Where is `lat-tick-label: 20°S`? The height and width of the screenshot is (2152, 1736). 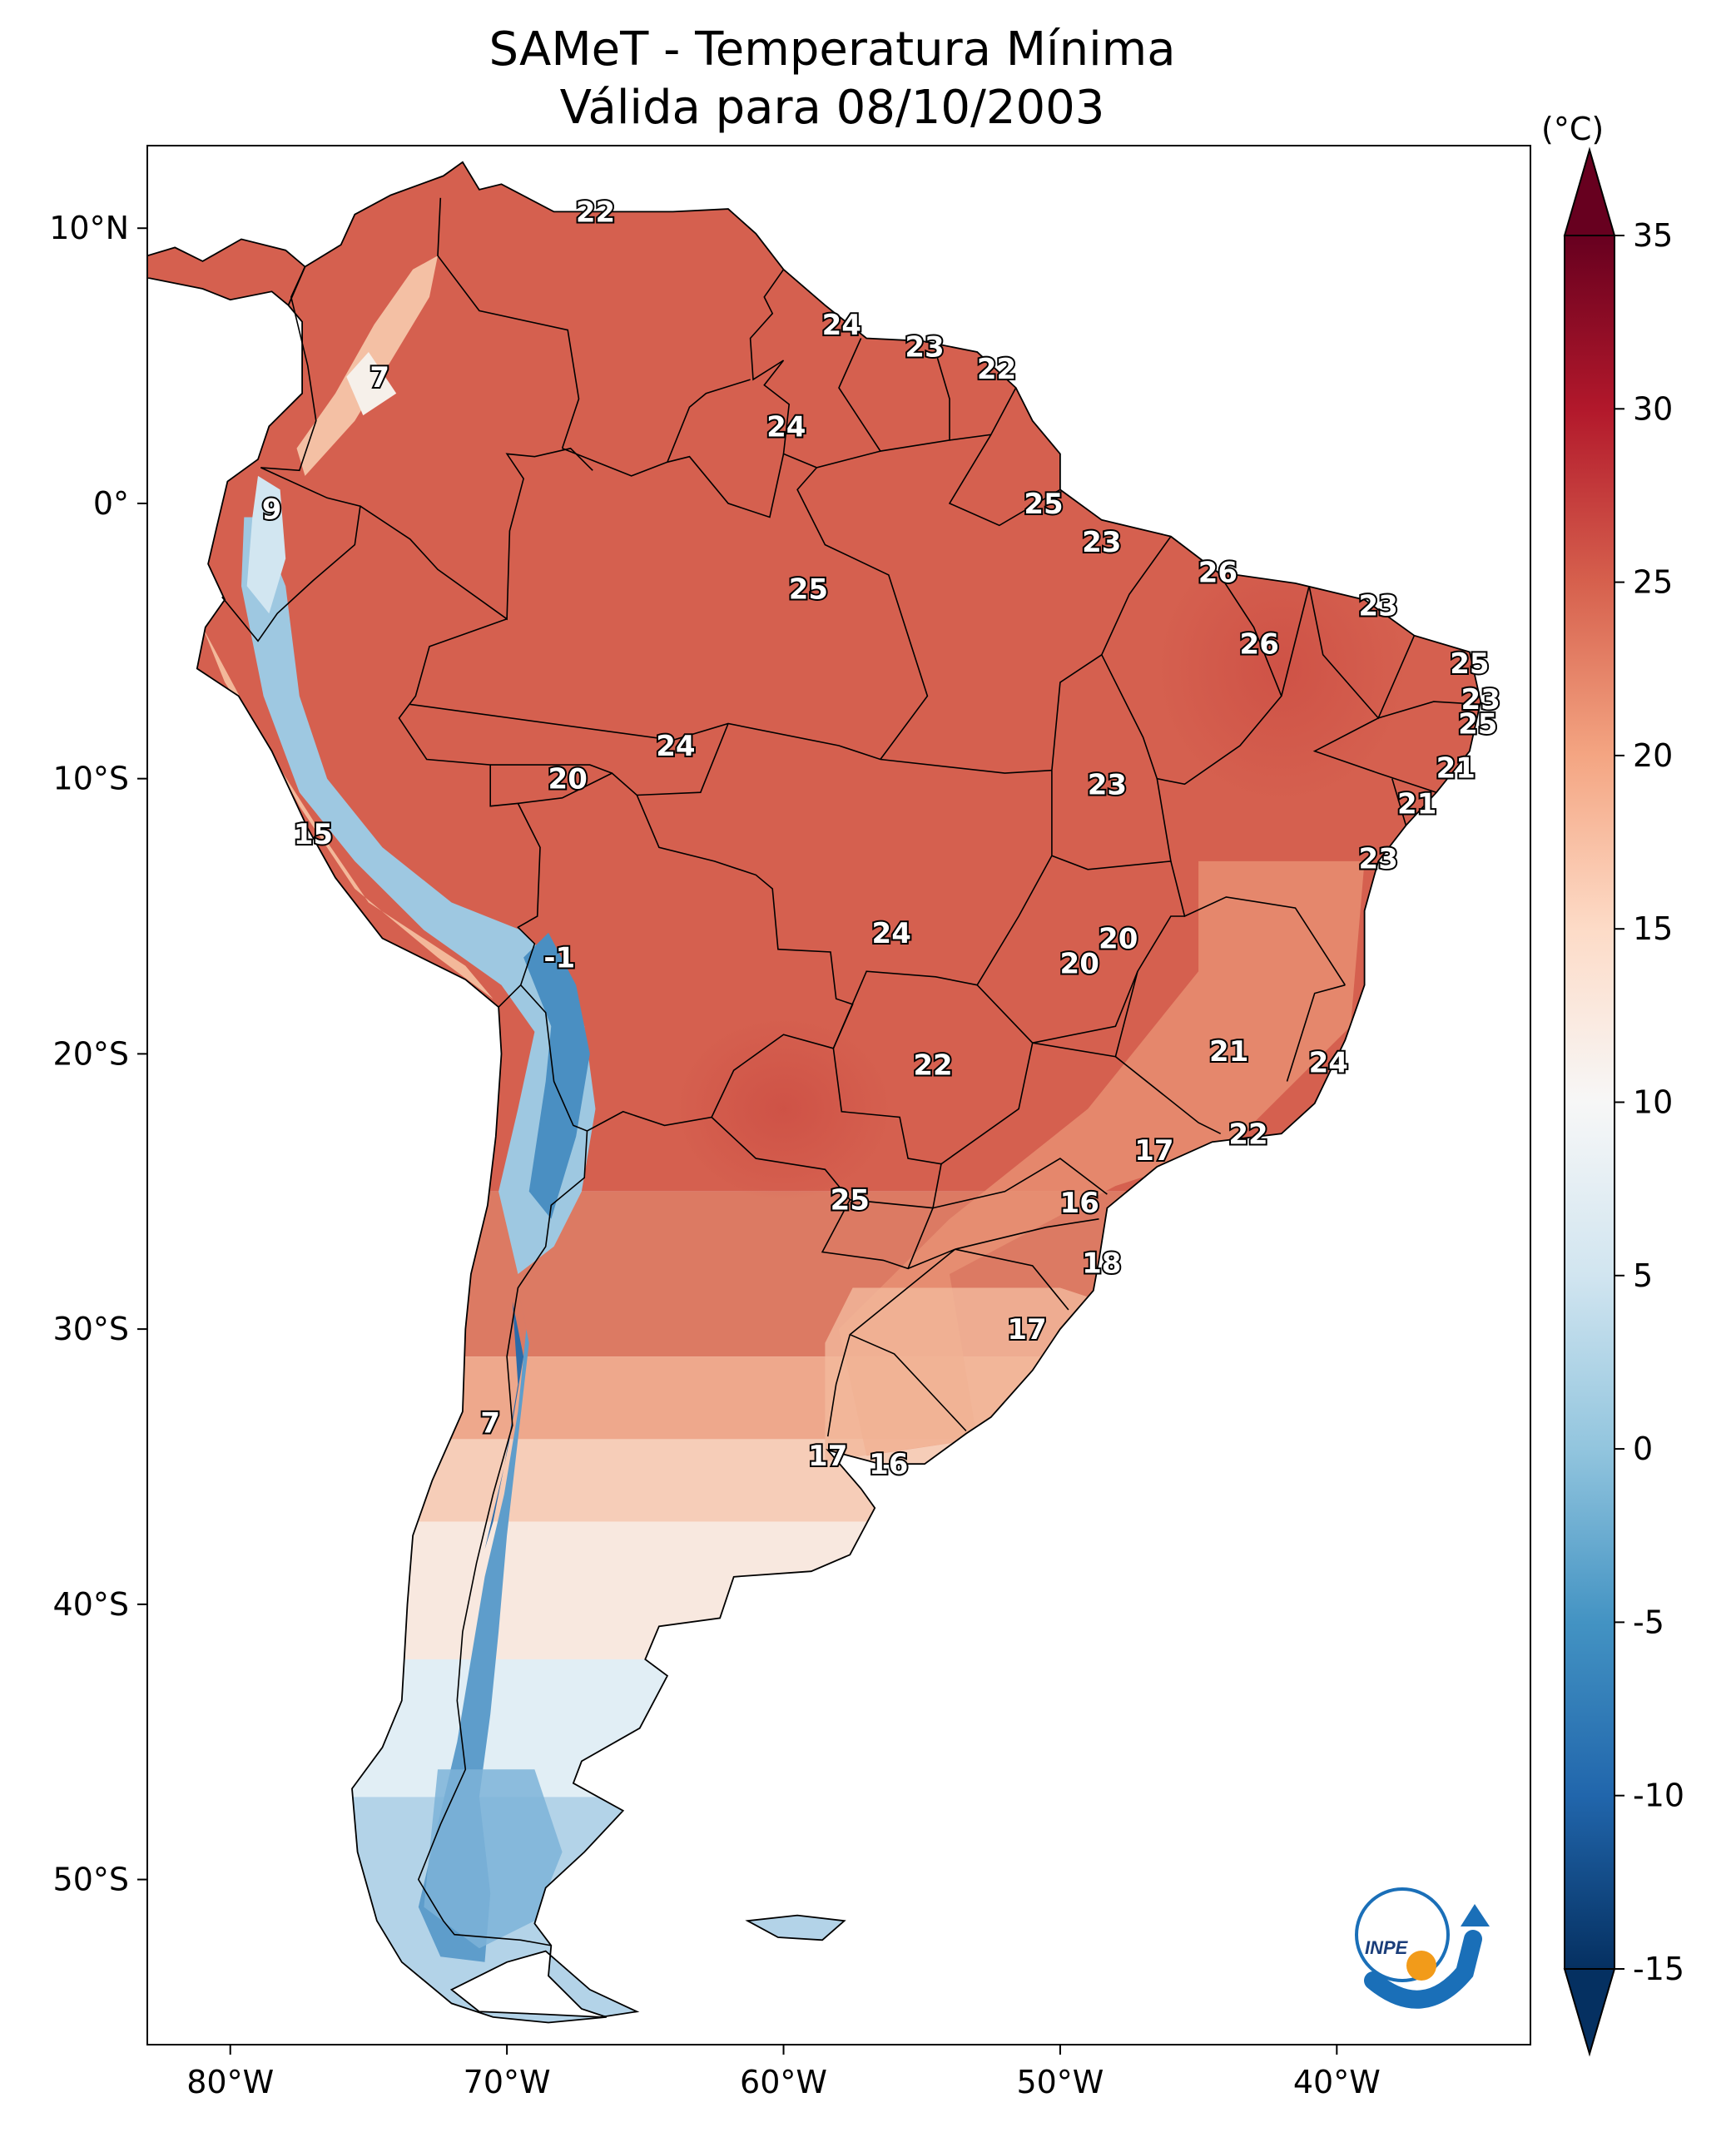 lat-tick-label: 20°S is located at coordinates (91, 1053).